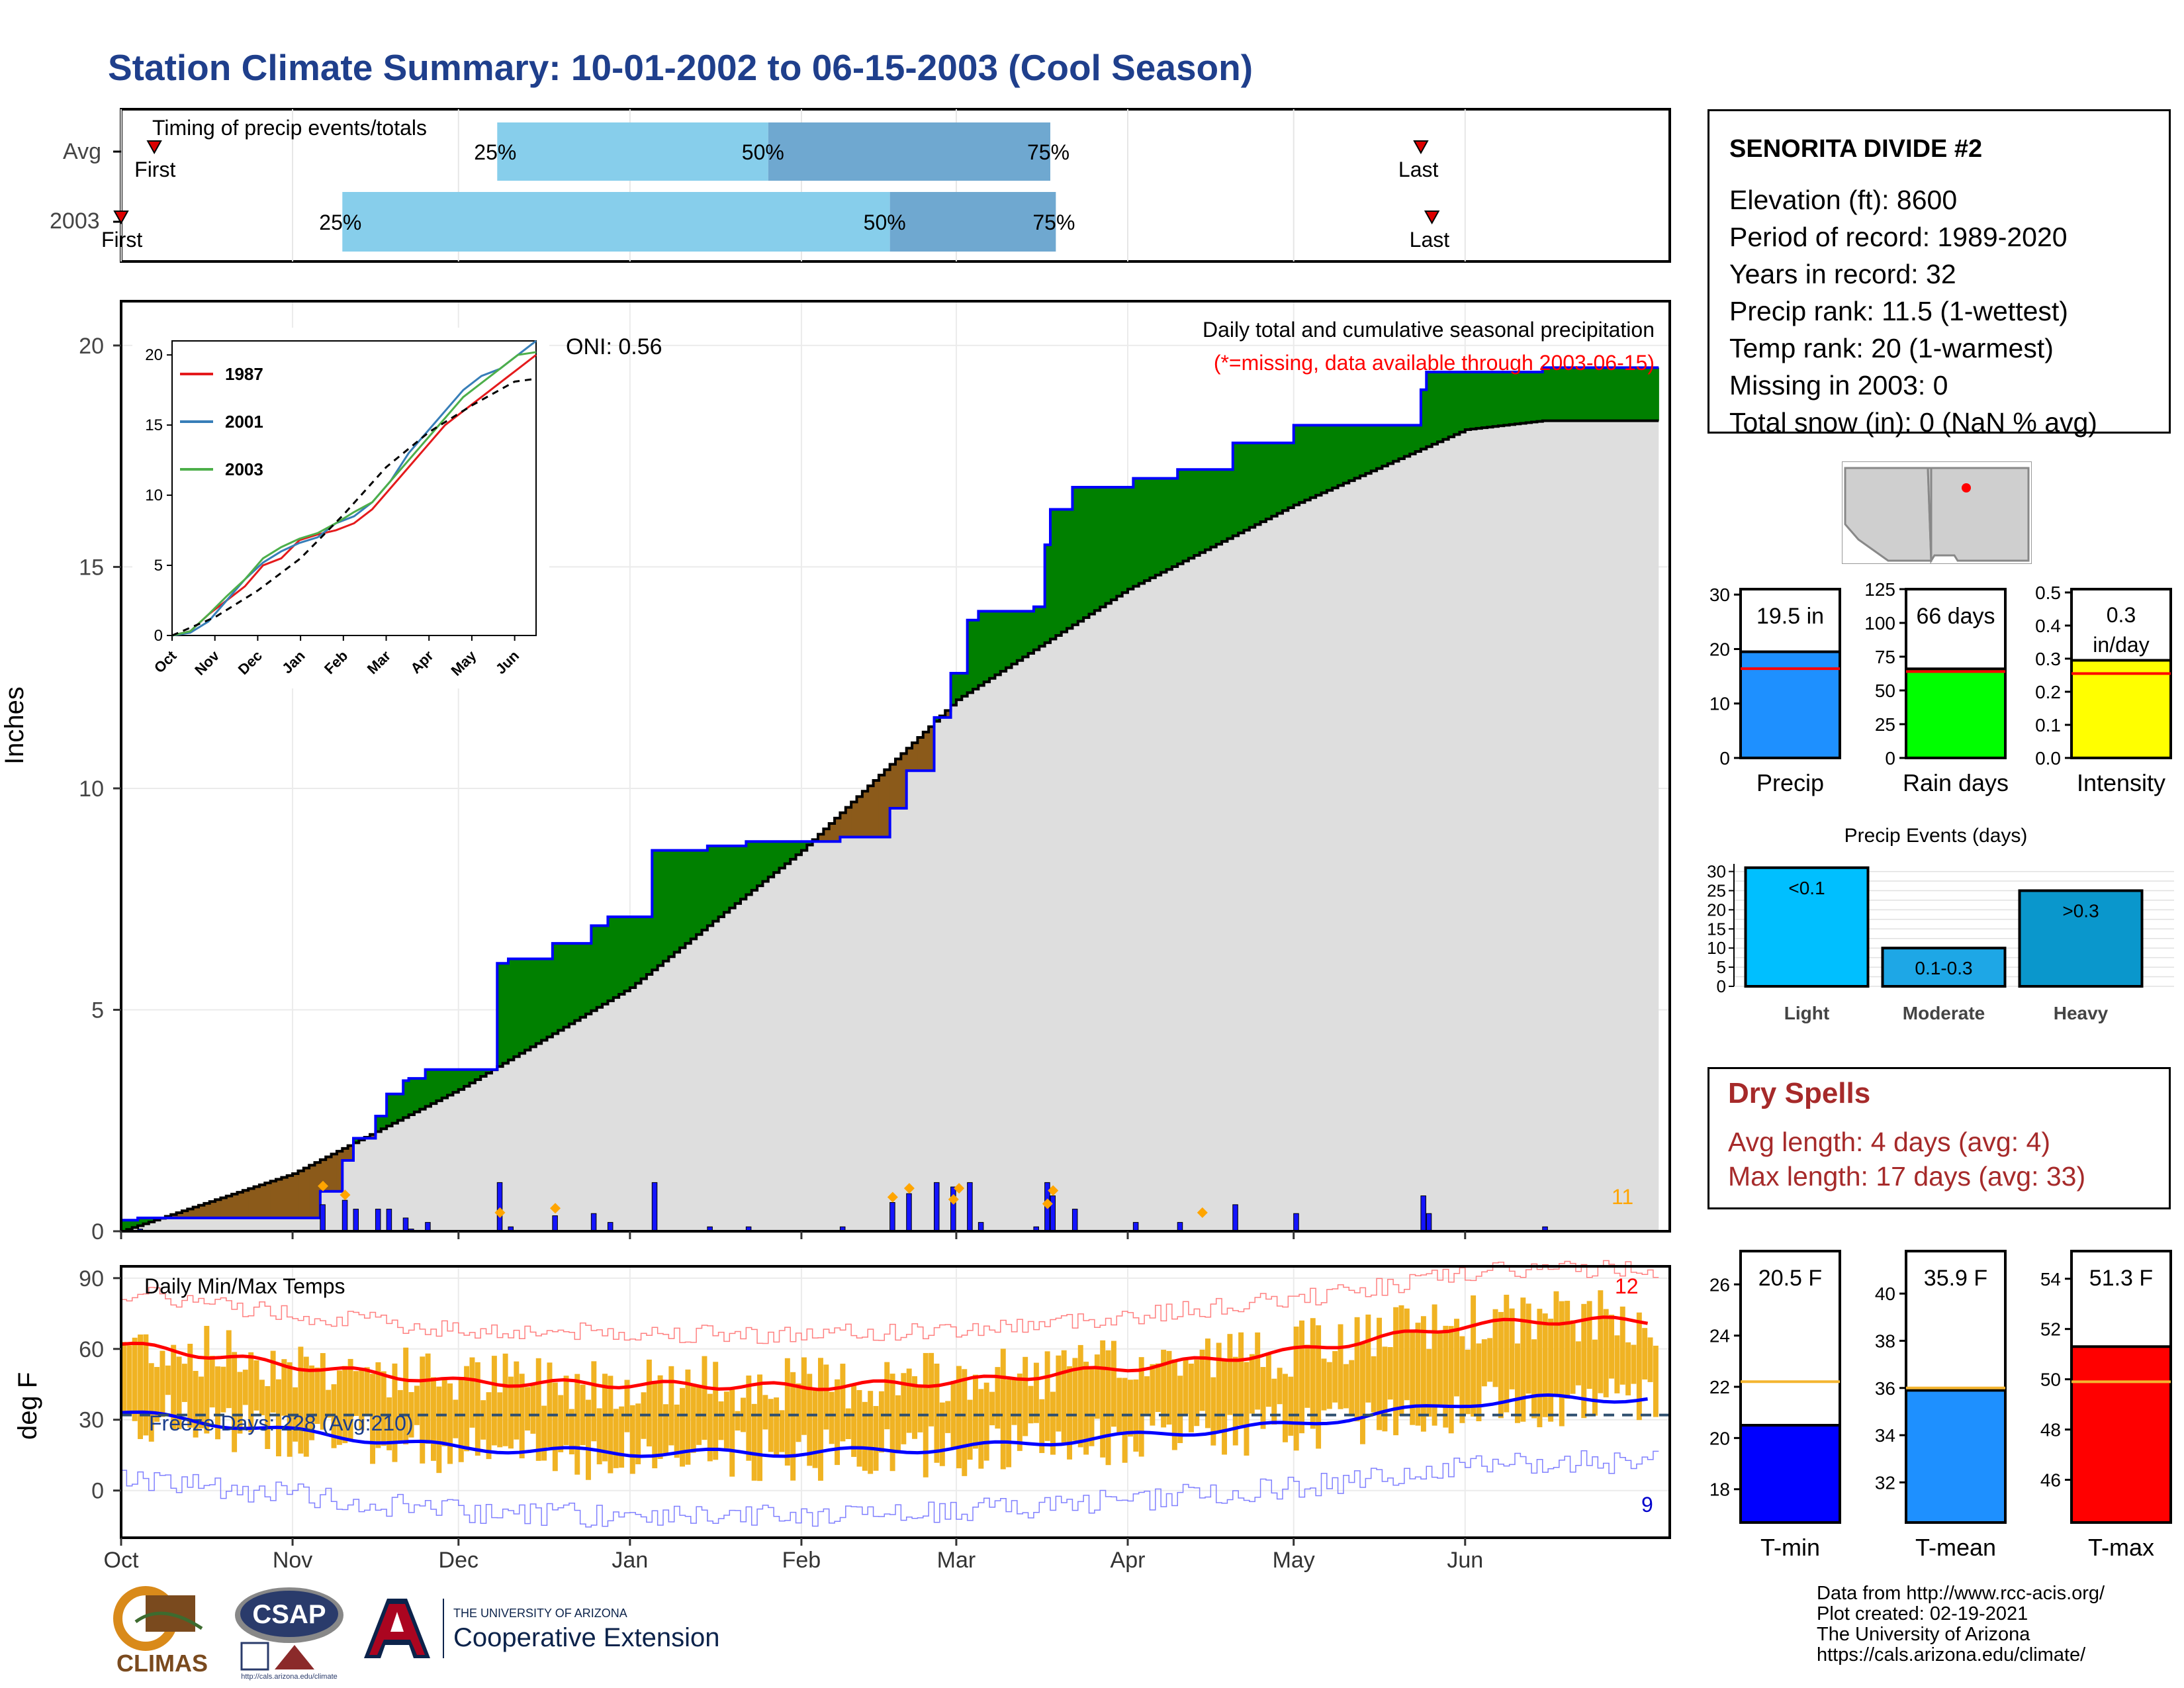 This screenshot has width=2184, height=1688. What do you see at coordinates (1913, 422) in the screenshot?
I see `station-snow: Total snow (in): 0 (NaN % avg)` at bounding box center [1913, 422].